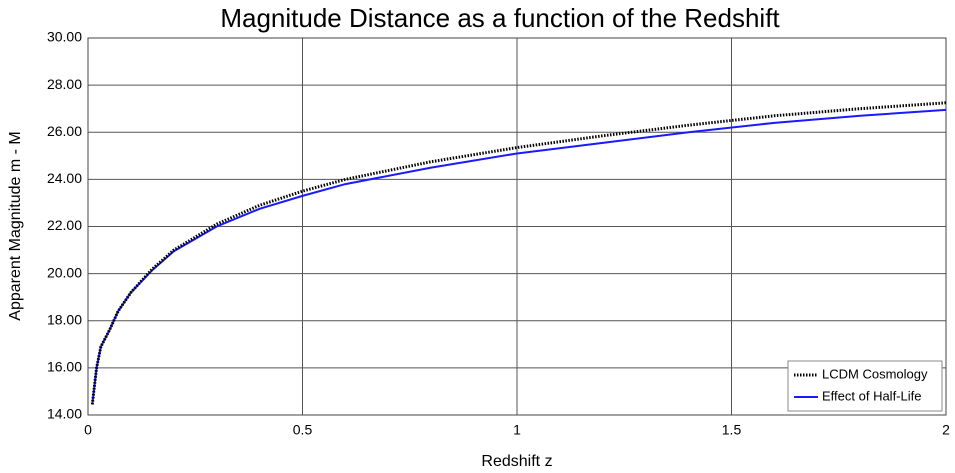  What do you see at coordinates (871, 395) in the screenshot?
I see `legend-label: Effect of Half-Life` at bounding box center [871, 395].